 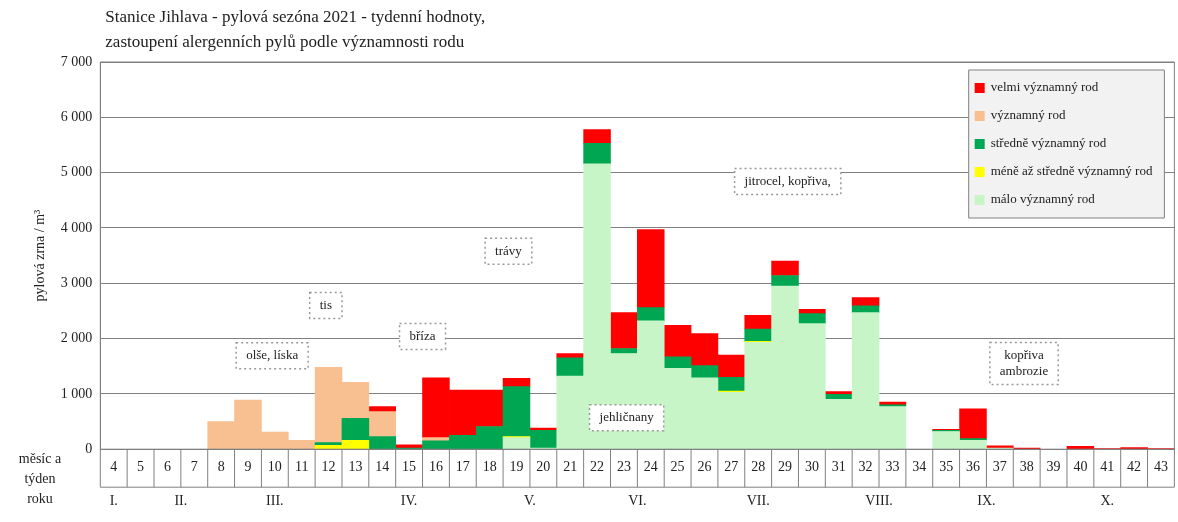 I want to click on legend-label: méně až středně významný rod, so click(x=1071, y=171).